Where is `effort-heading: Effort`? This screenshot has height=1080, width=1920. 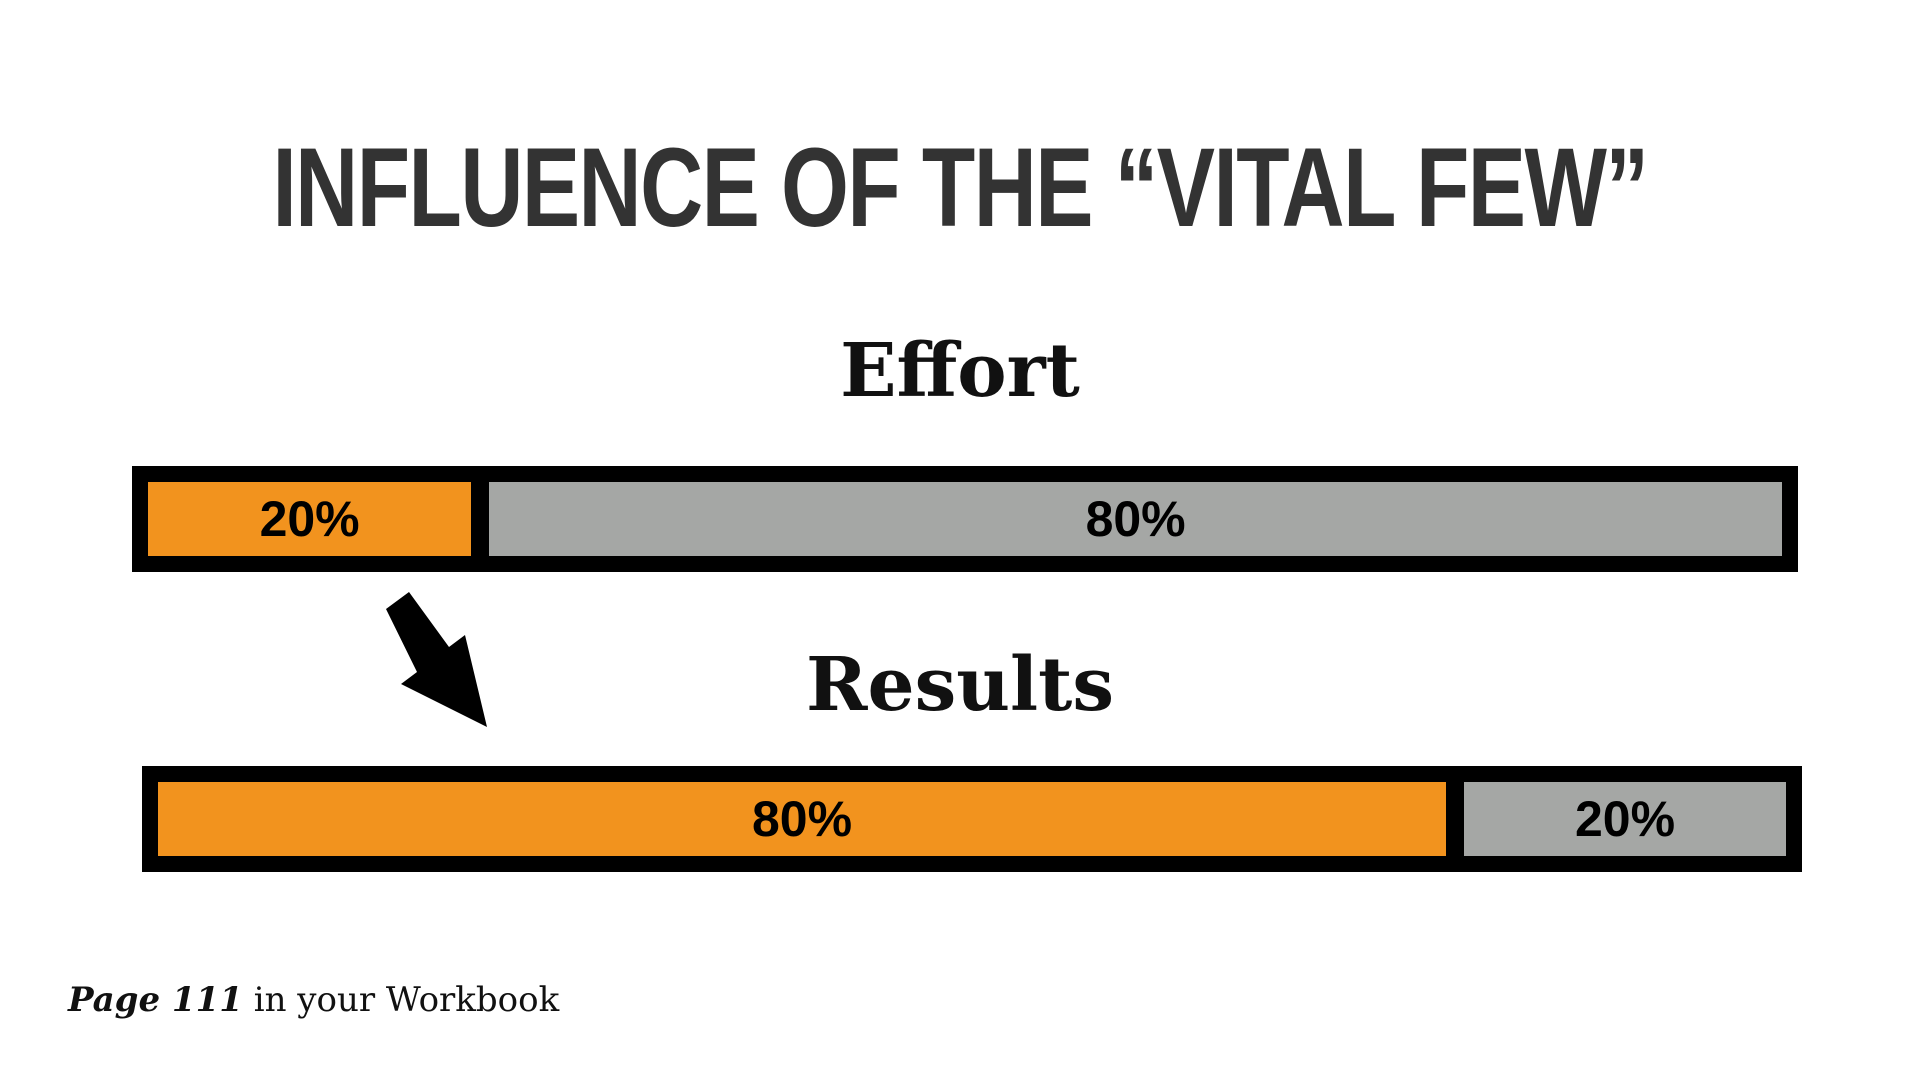
effort-heading: Effort is located at coordinates (960, 371).